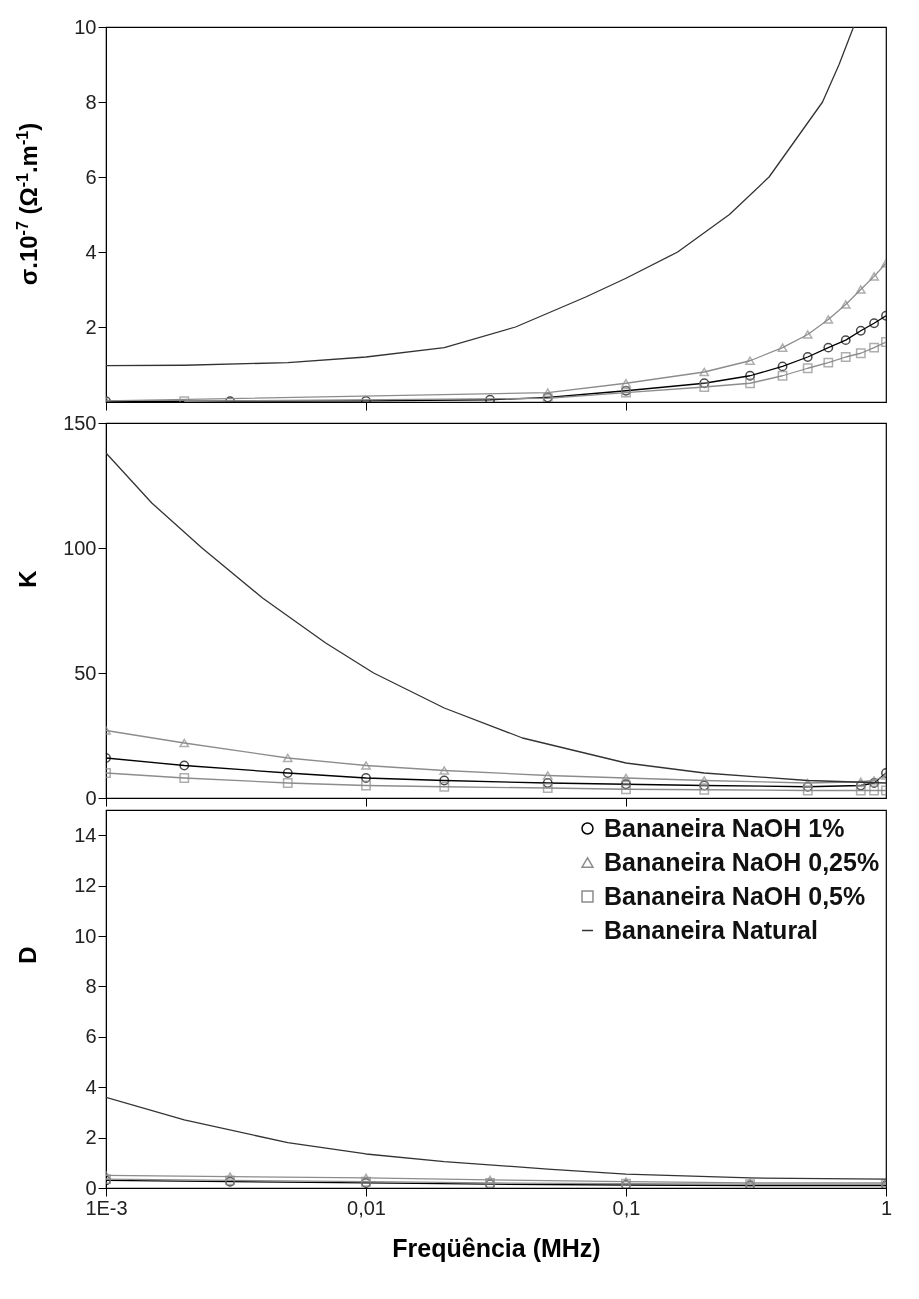  What do you see at coordinates (626, 1207) in the screenshot?
I see `x-tick-label: 0,1` at bounding box center [626, 1207].